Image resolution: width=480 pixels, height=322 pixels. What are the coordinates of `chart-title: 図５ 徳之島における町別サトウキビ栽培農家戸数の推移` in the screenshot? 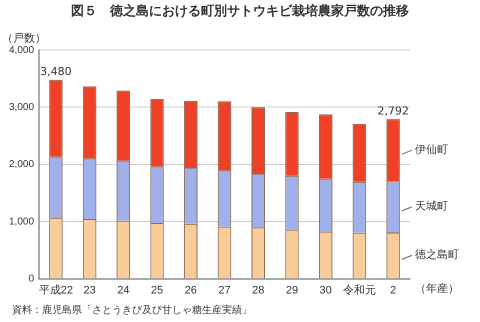 It's located at (240, 11).